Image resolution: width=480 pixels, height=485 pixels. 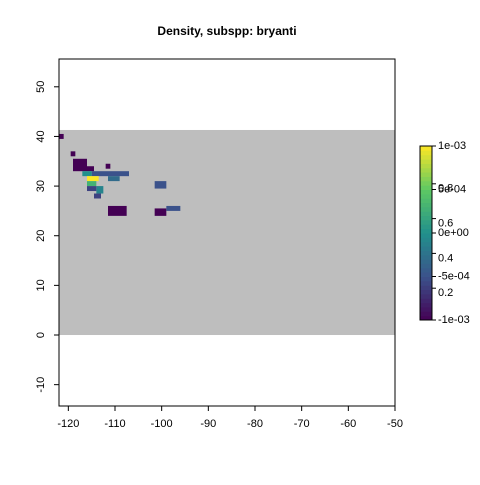 I want to click on colorbar-tick-label: 0.2, so click(x=445, y=293).